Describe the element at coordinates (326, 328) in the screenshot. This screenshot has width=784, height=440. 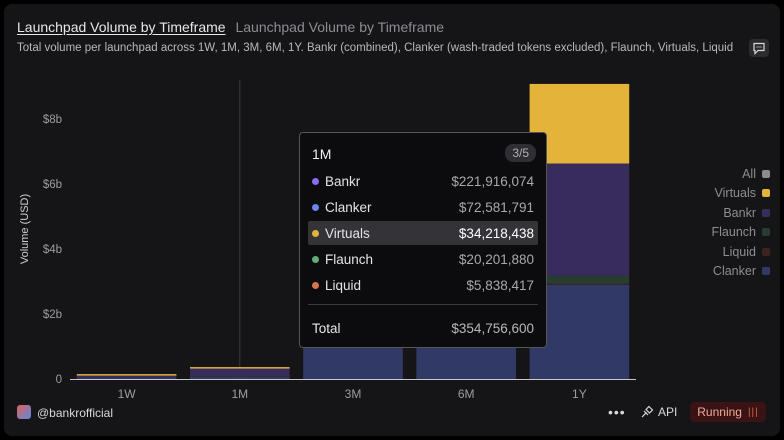
I see `tooltip-total-label: Total` at that location.